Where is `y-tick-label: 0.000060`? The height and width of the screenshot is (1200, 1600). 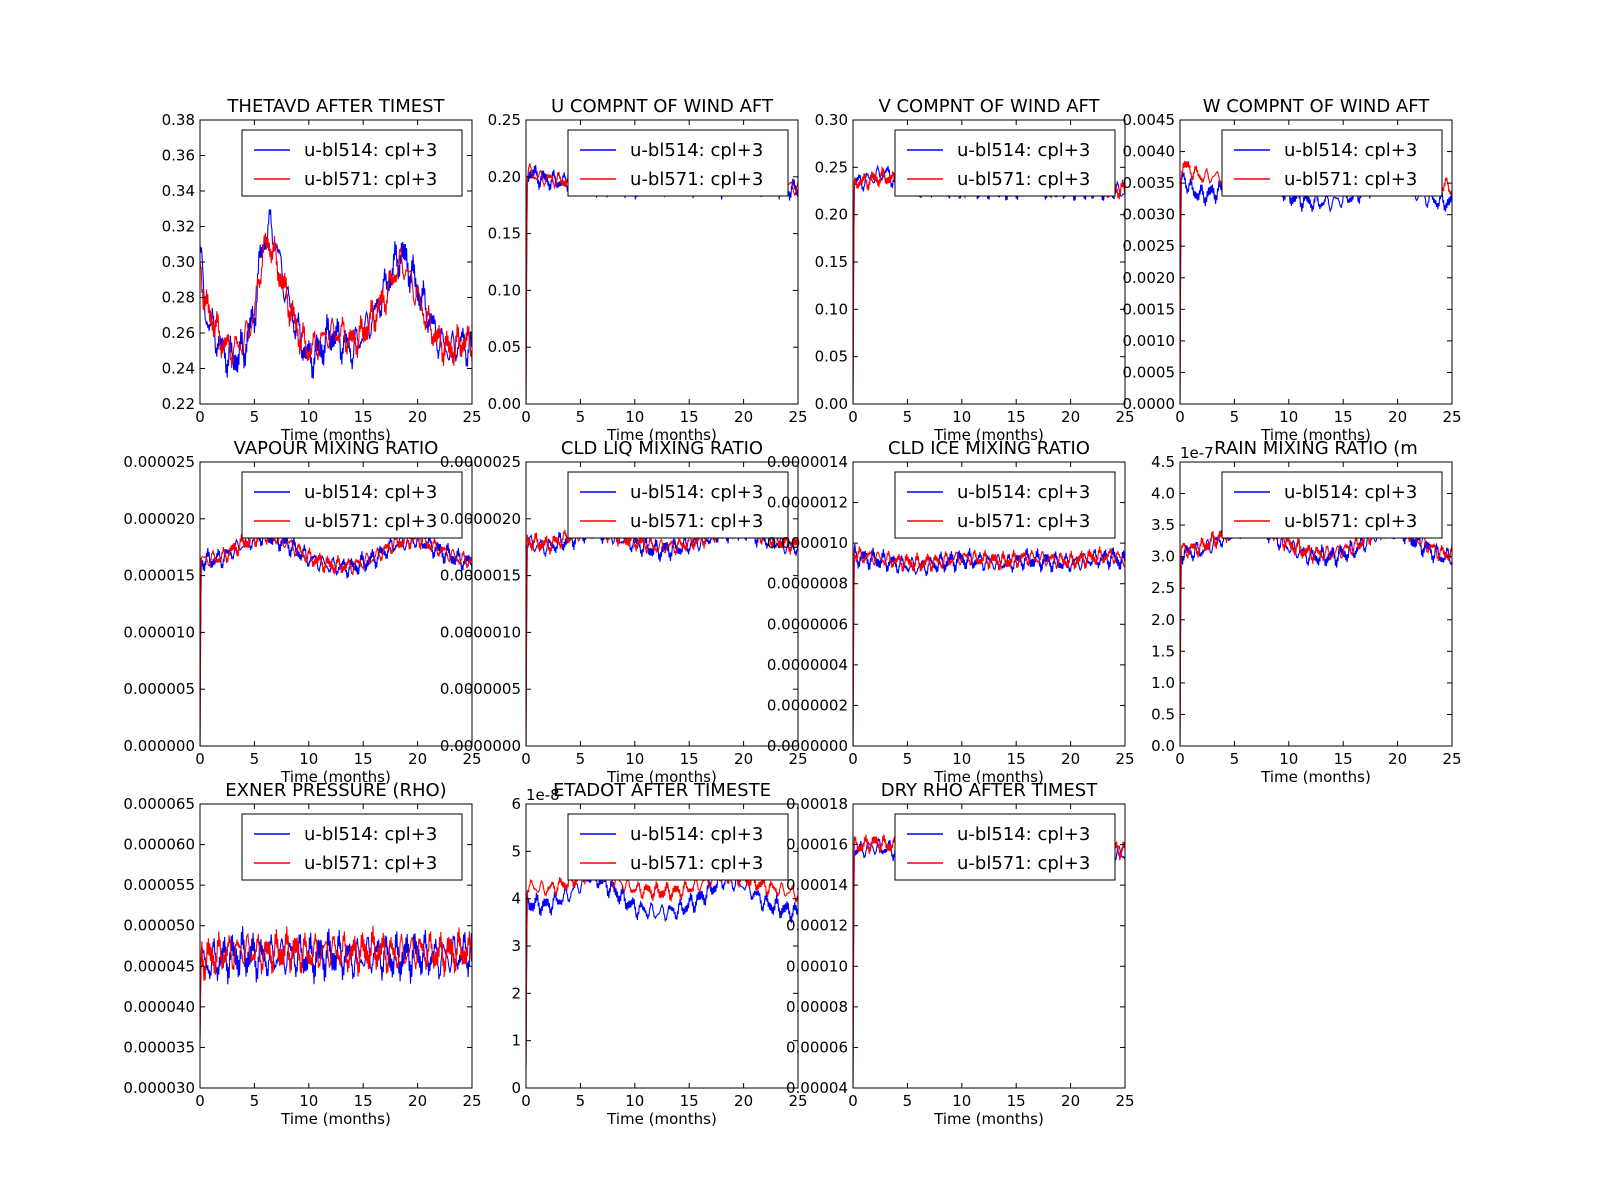 y-tick-label: 0.000060 is located at coordinates (159, 845).